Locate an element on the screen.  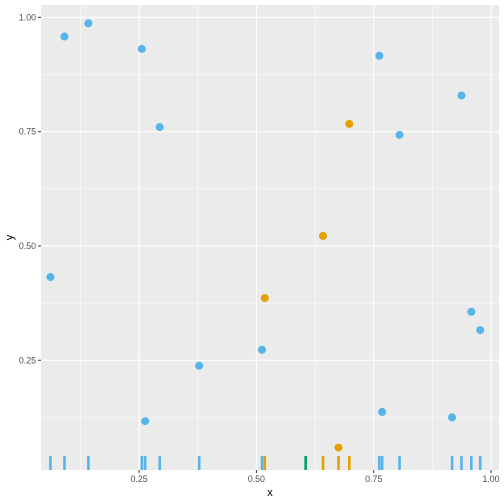
y-tick-label: 0.50 is located at coordinates (27, 246).